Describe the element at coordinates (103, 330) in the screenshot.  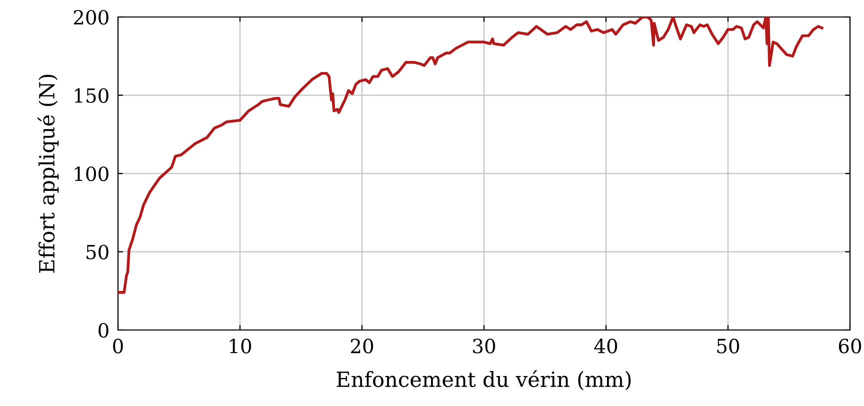
I see `y-tick-label: 0` at that location.